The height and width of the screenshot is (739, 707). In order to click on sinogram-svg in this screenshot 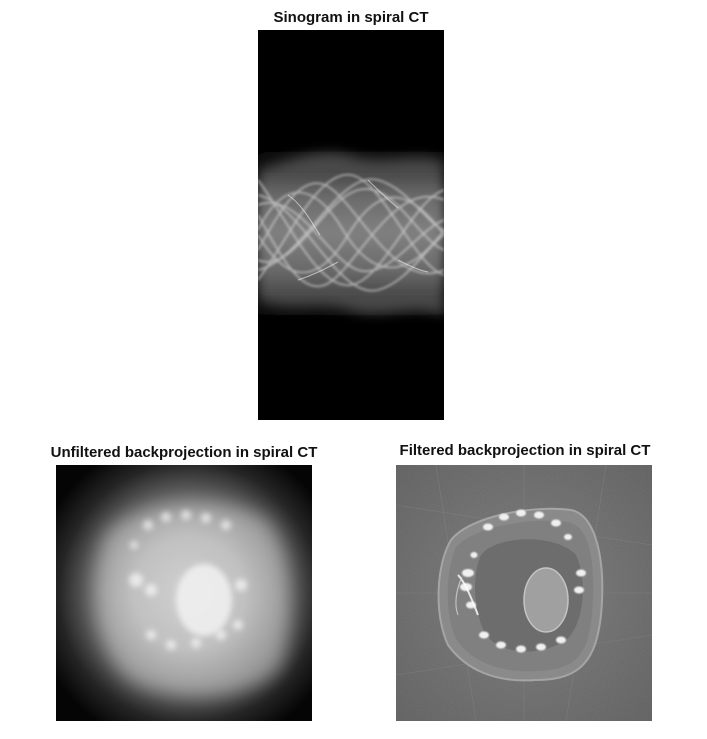, I will do `click(351, 225)`.